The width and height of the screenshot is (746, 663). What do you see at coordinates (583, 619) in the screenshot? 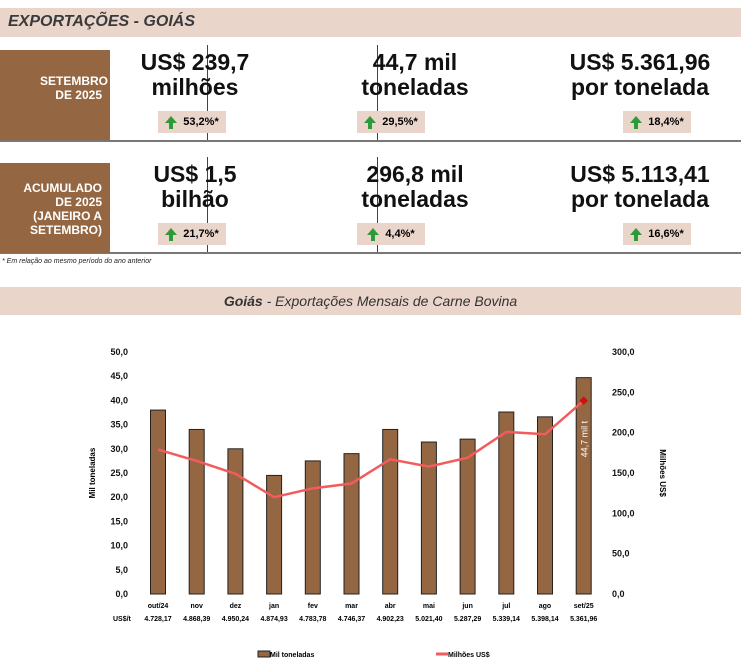
I see `price-label: 5.361,96` at bounding box center [583, 619].